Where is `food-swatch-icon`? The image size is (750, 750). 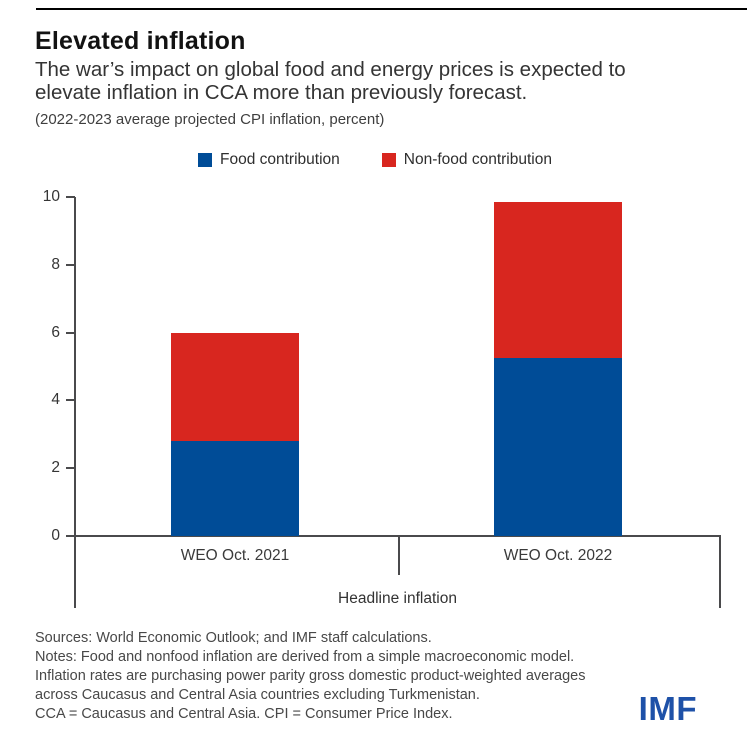
food-swatch-icon is located at coordinates (205, 160).